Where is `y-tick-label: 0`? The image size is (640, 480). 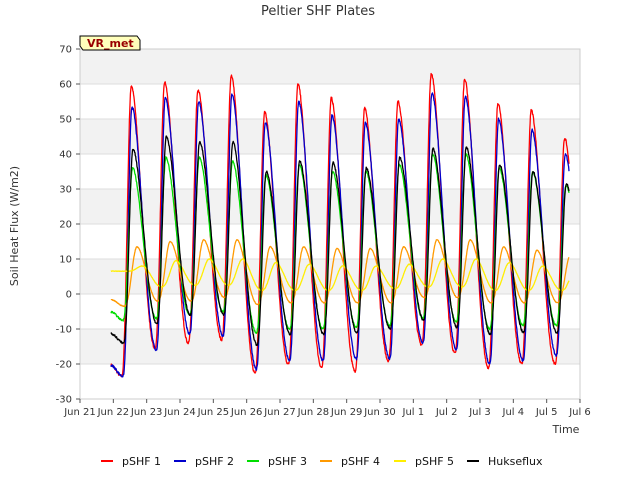
y-tick-label: 0 is located at coordinates (69, 295).